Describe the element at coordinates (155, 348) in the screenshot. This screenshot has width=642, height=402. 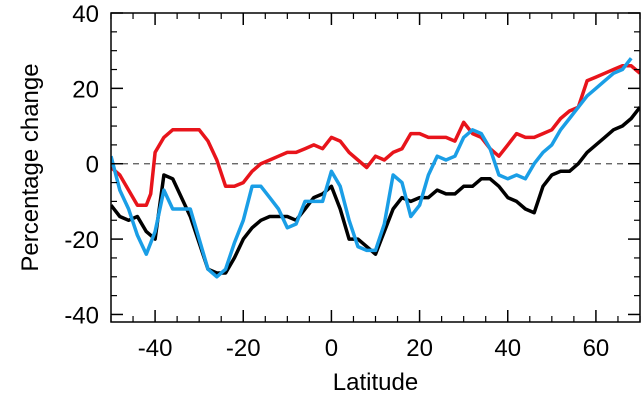
I see `x-tick-label: -40` at that location.